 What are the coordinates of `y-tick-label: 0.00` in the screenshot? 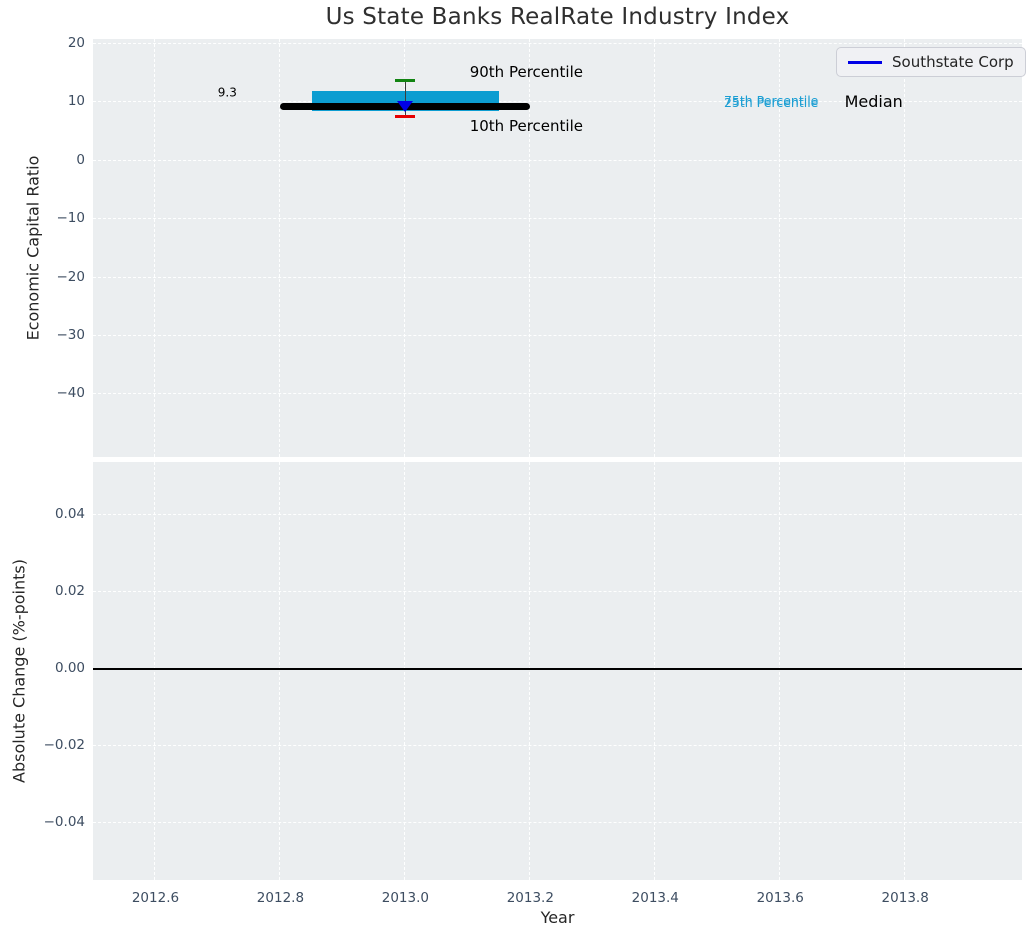 It's located at (69, 667).